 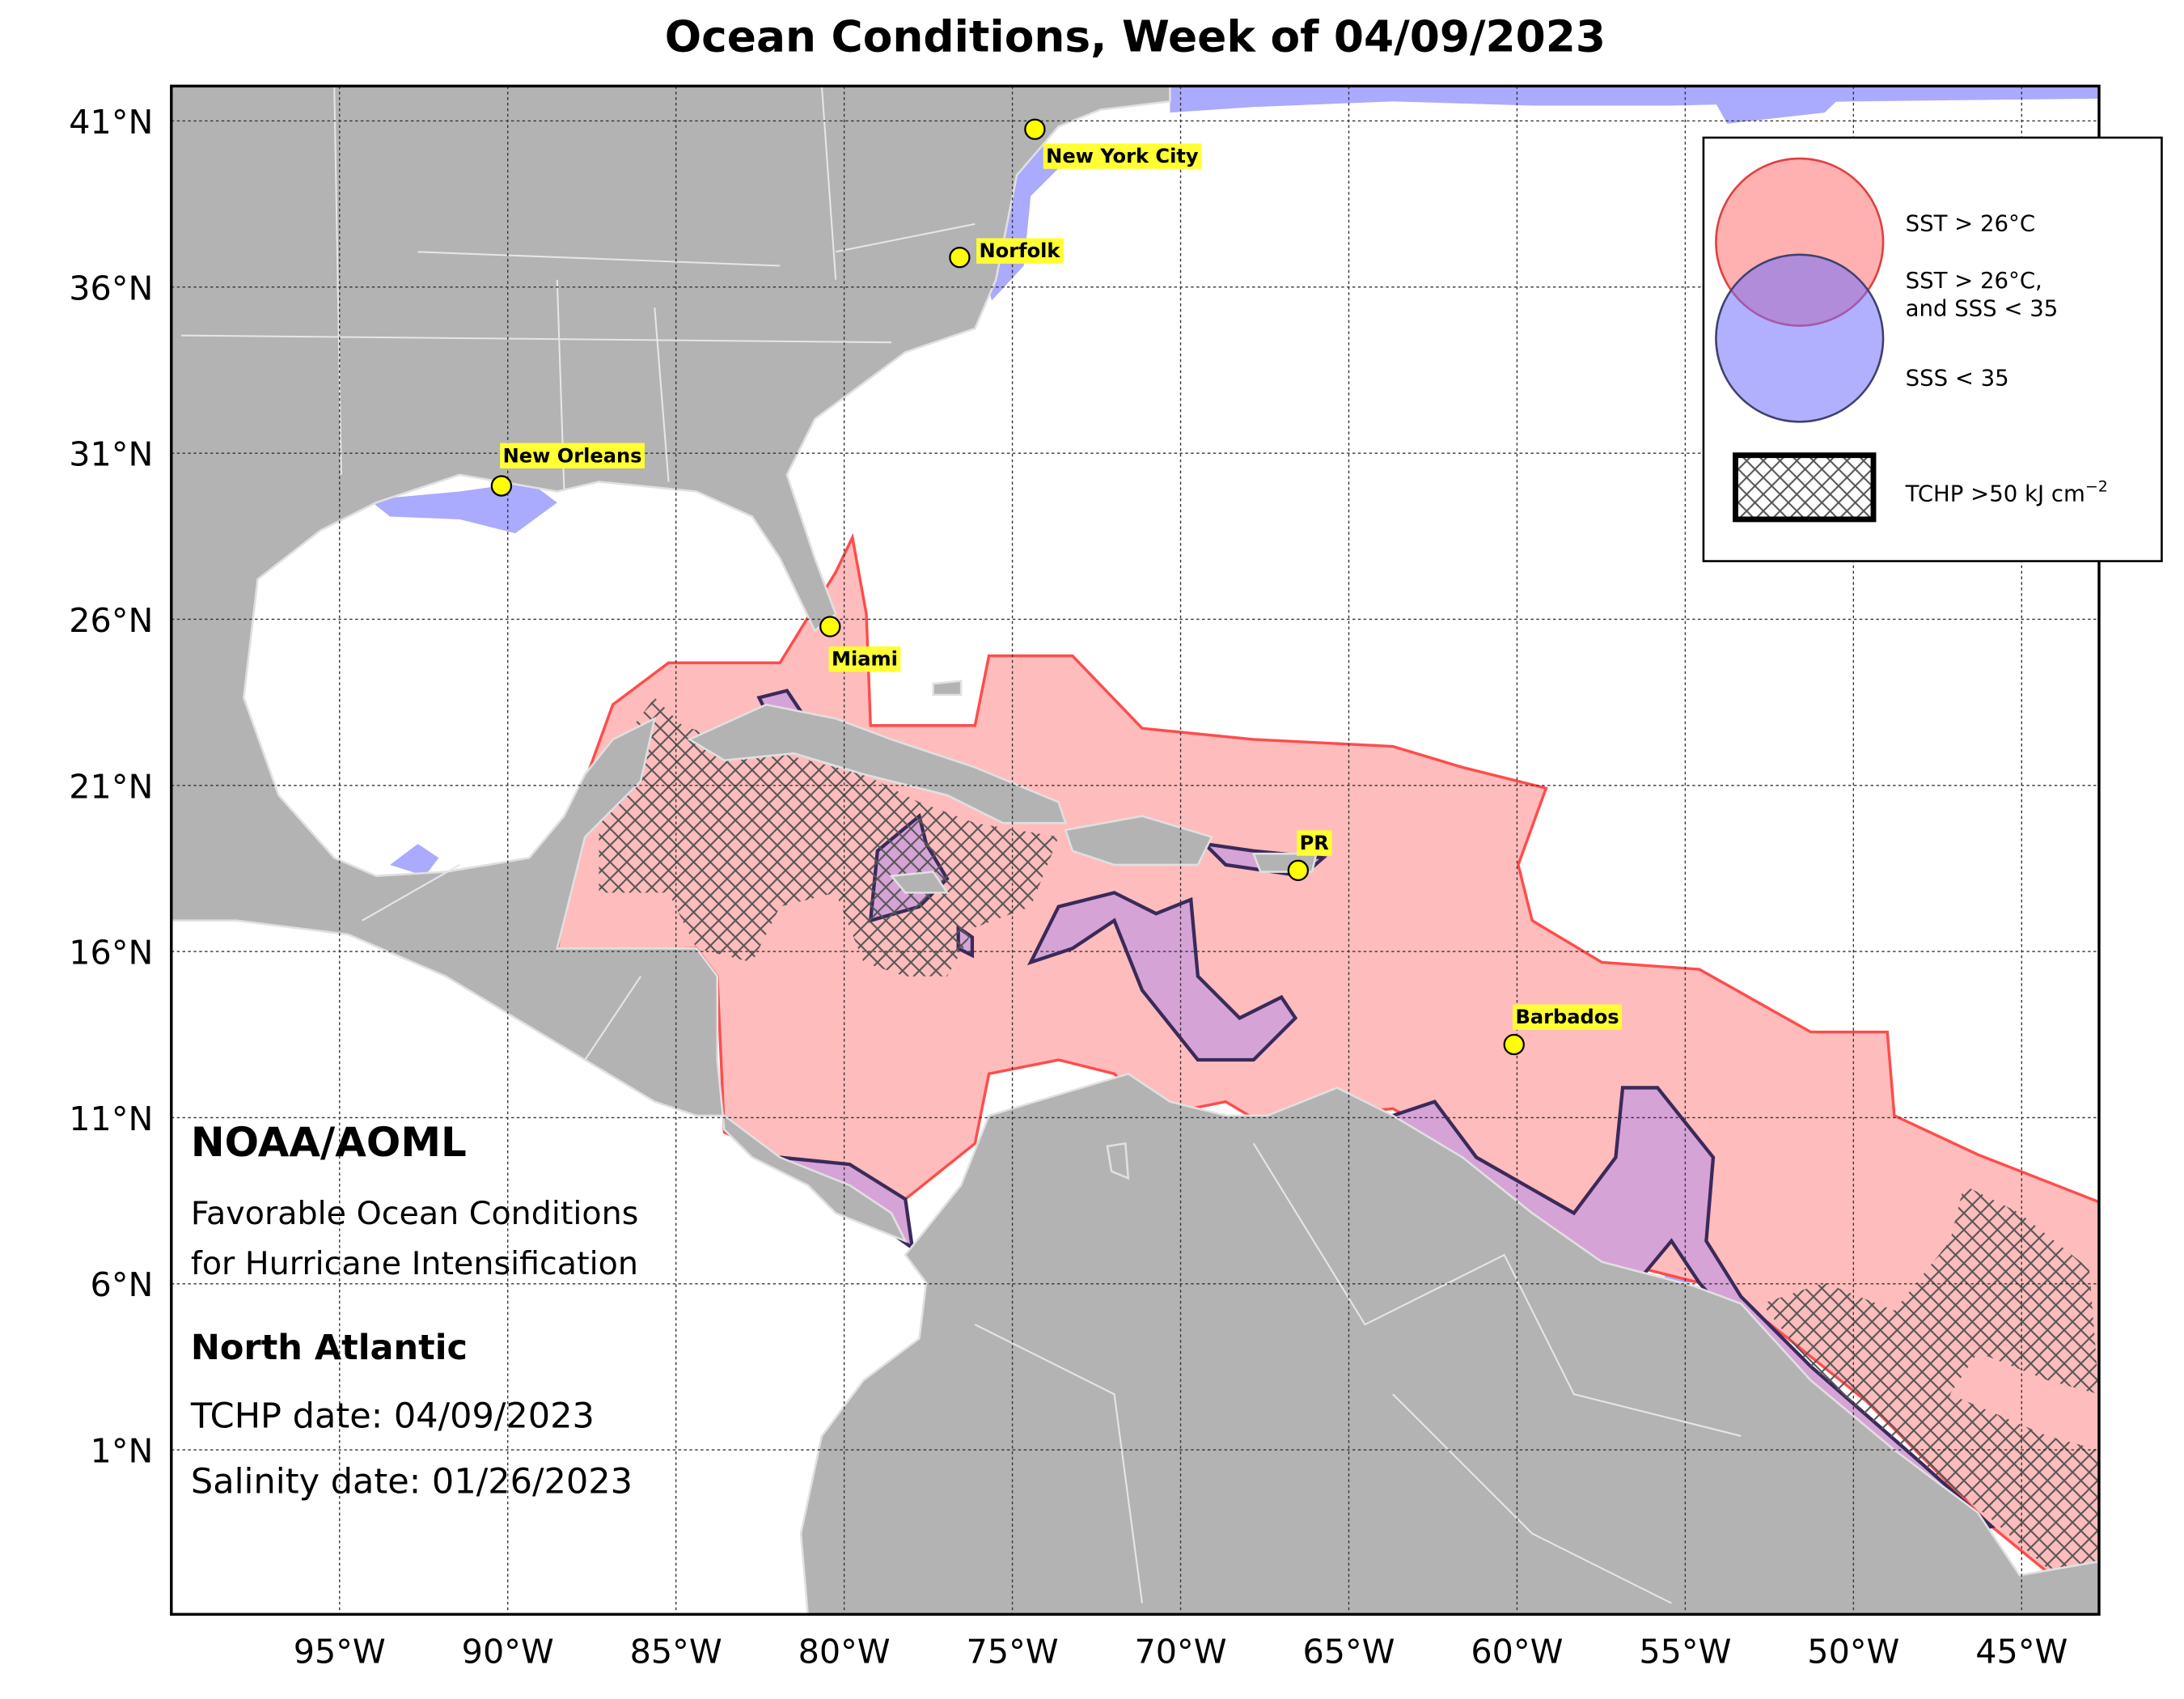 What do you see at coordinates (1853, 1652) in the screenshot?
I see `lon-label: 50°W` at bounding box center [1853, 1652].